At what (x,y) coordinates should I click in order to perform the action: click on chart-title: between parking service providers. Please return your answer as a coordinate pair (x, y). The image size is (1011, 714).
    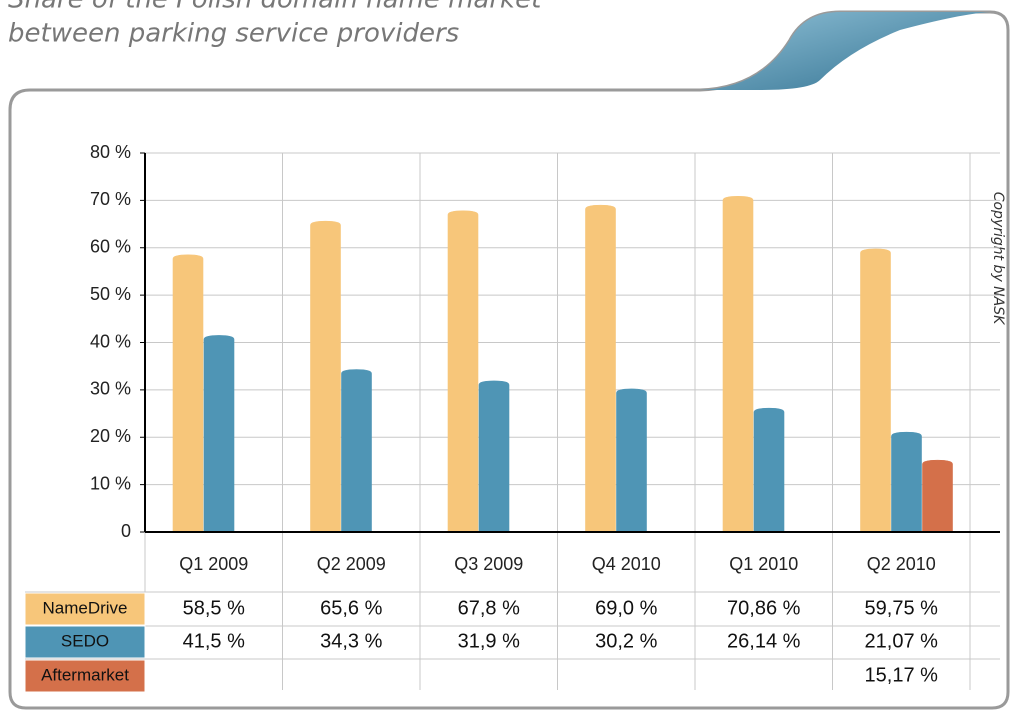
    Looking at the image, I should click on (233, 34).